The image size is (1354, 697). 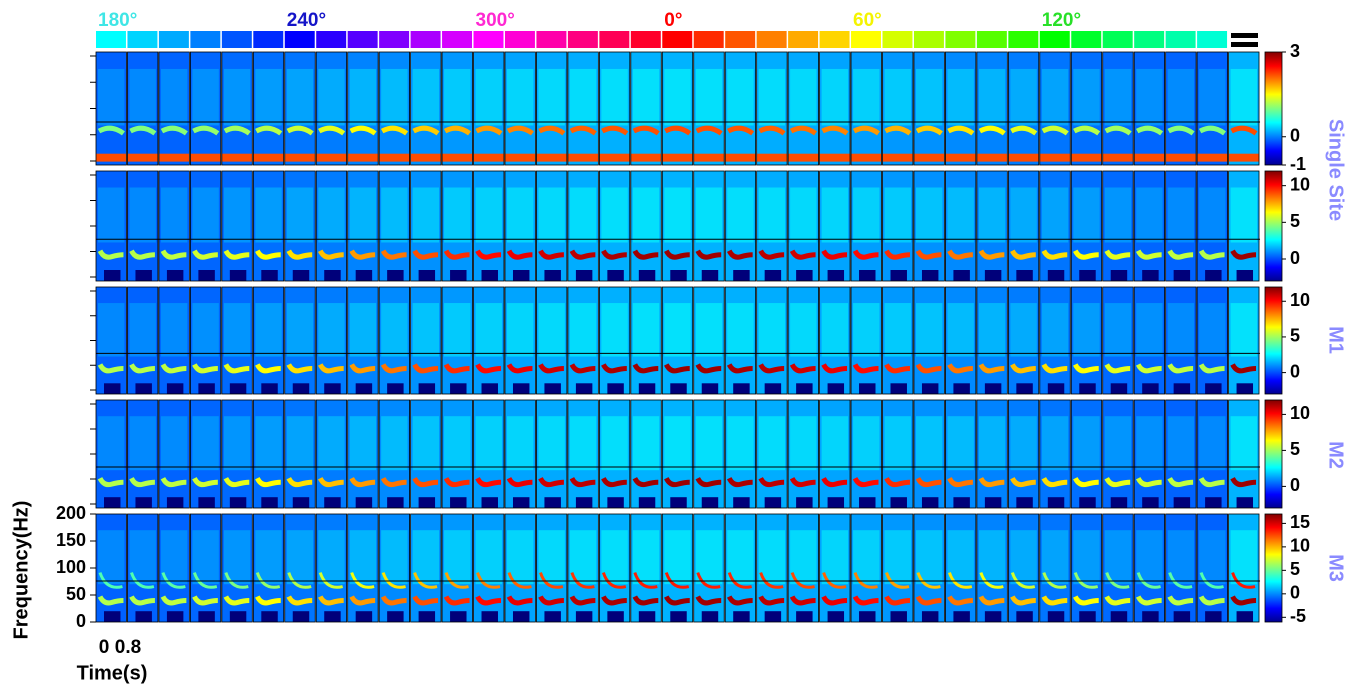 What do you see at coordinates (495, 20) in the screenshot?
I see `angle-label: 300°` at bounding box center [495, 20].